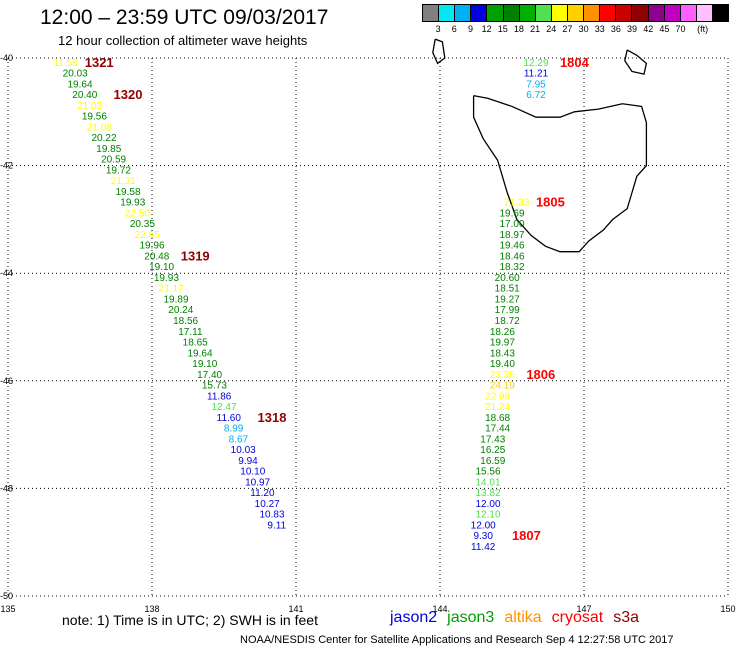  Describe the element at coordinates (540, 145) in the screenshot. I see `tasmania-coastline` at that location.